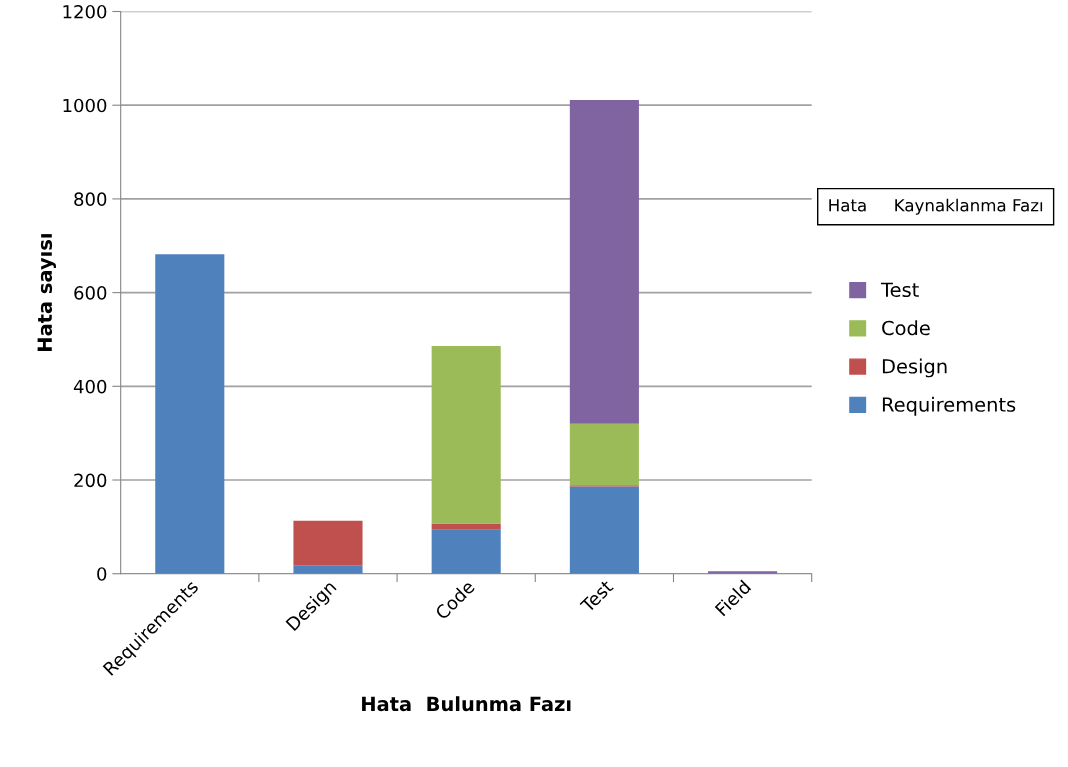 The width and height of the screenshot is (1068, 767). I want to click on legend-label: Design, so click(914, 368).